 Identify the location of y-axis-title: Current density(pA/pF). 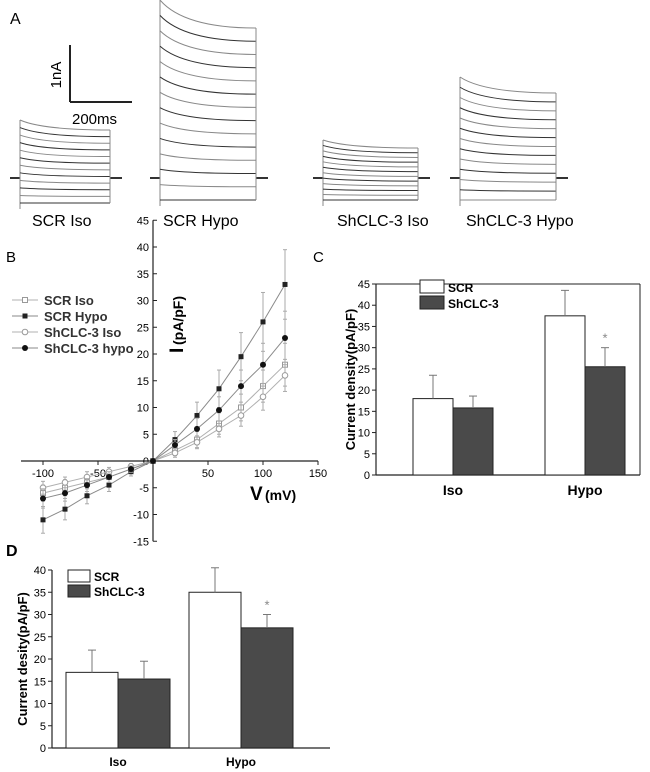
(350, 380).